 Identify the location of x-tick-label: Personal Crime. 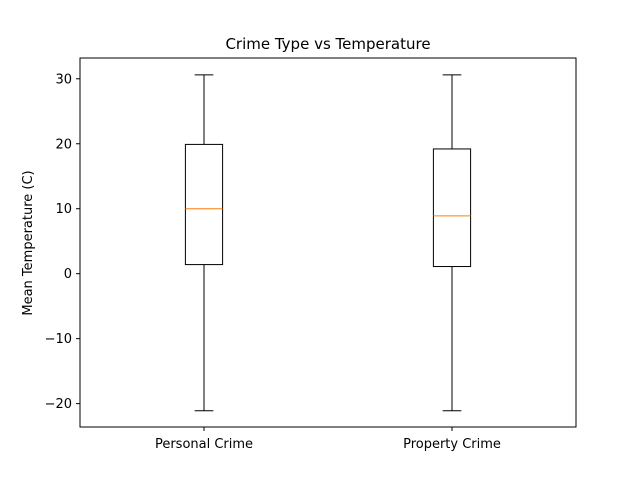
(204, 444).